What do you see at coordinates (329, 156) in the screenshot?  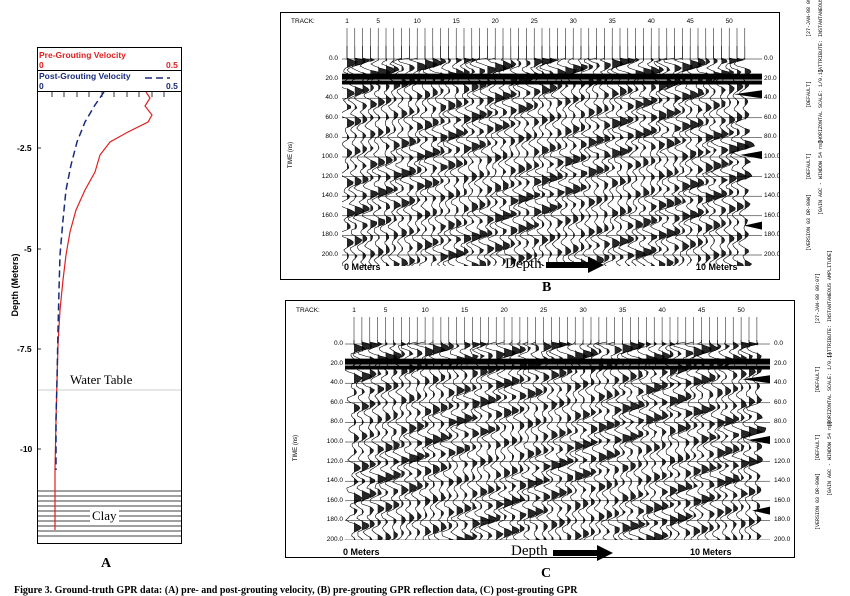 I see `time-tick-label: 100.0` at bounding box center [329, 156].